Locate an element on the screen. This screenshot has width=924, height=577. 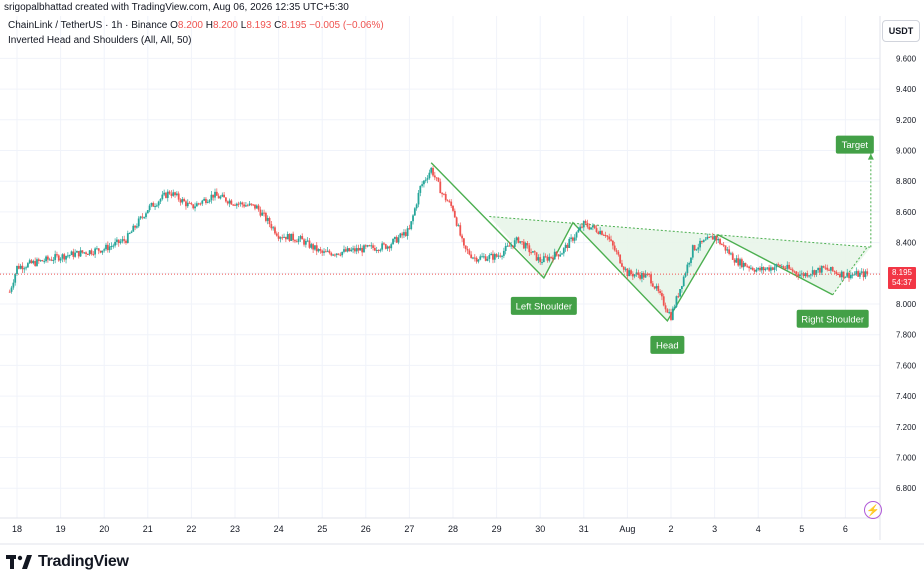
price-tick-label: 9.600 is located at coordinates (906, 58).